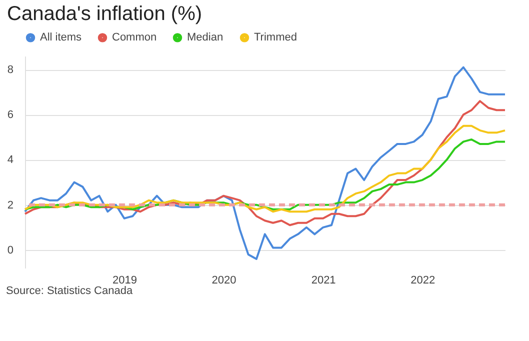  What do you see at coordinates (10, 160) in the screenshot?
I see `y-tick-label: 4` at bounding box center [10, 160].